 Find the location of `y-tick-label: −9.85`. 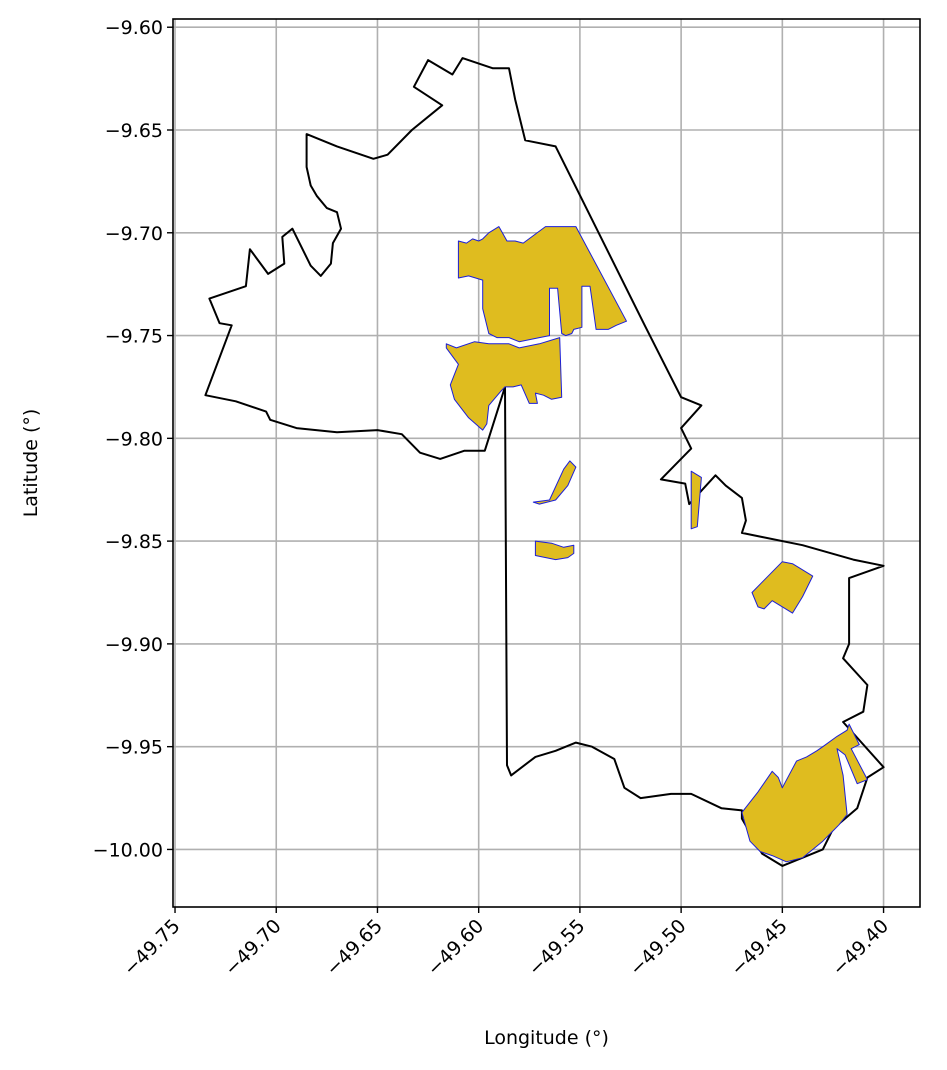

y-tick-label: −9.85 is located at coordinates (134, 542).